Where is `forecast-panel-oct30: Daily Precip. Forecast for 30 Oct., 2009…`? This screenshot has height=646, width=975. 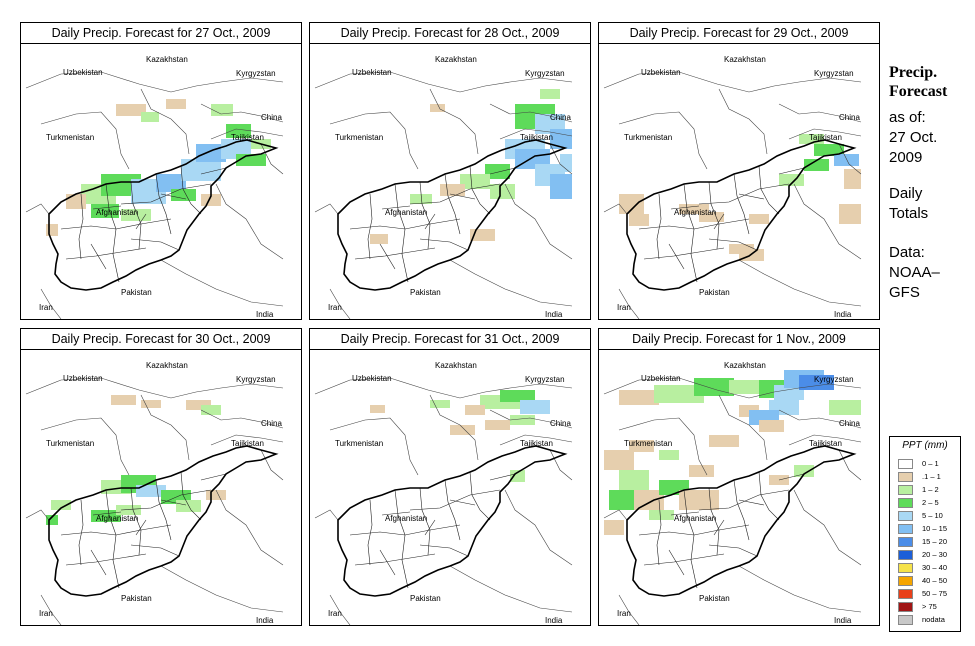 forecast-panel-oct30: Daily Precip. Forecast for 30 Oct., 2009… is located at coordinates (161, 477).